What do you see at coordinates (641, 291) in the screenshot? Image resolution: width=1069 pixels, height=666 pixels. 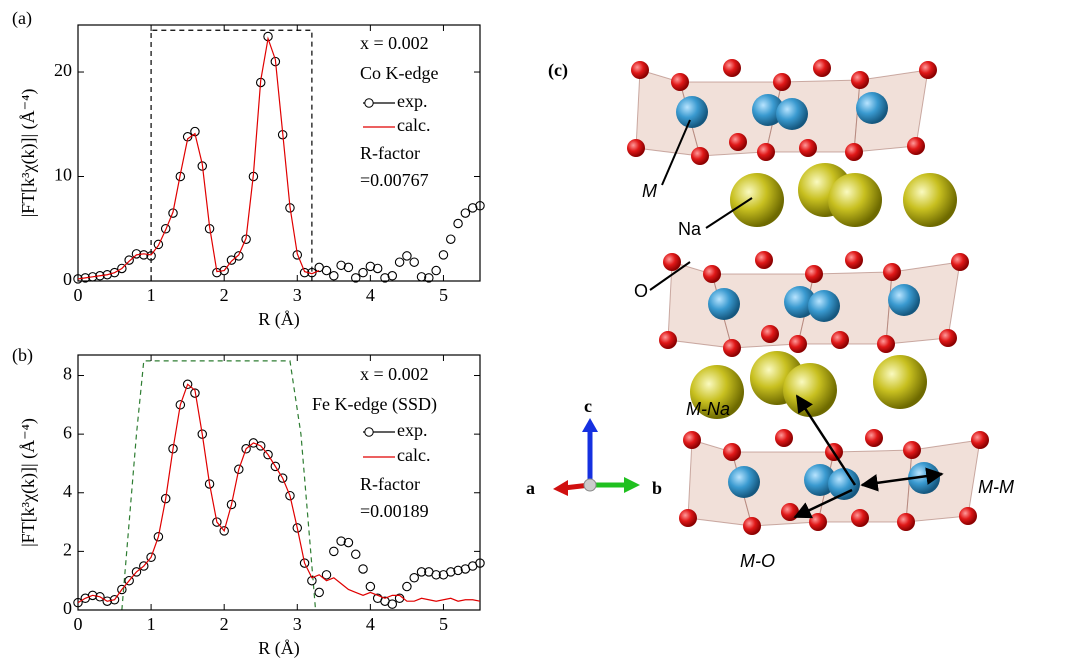 I see `diagram-label: O` at bounding box center [641, 291].